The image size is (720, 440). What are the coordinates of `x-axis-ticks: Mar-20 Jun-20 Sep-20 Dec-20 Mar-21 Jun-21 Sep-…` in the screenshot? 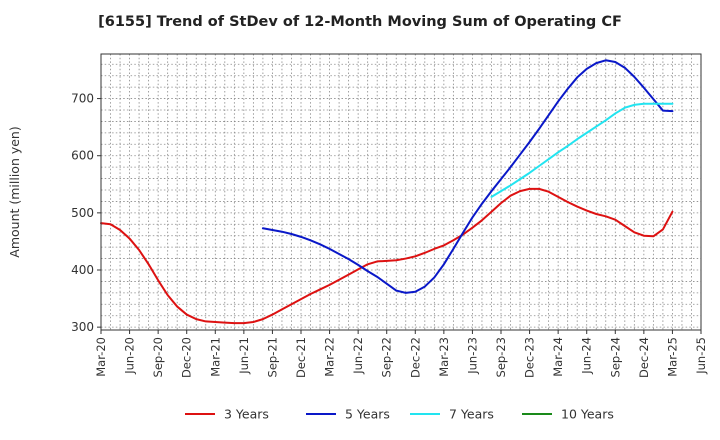 It's located at (401, 354).